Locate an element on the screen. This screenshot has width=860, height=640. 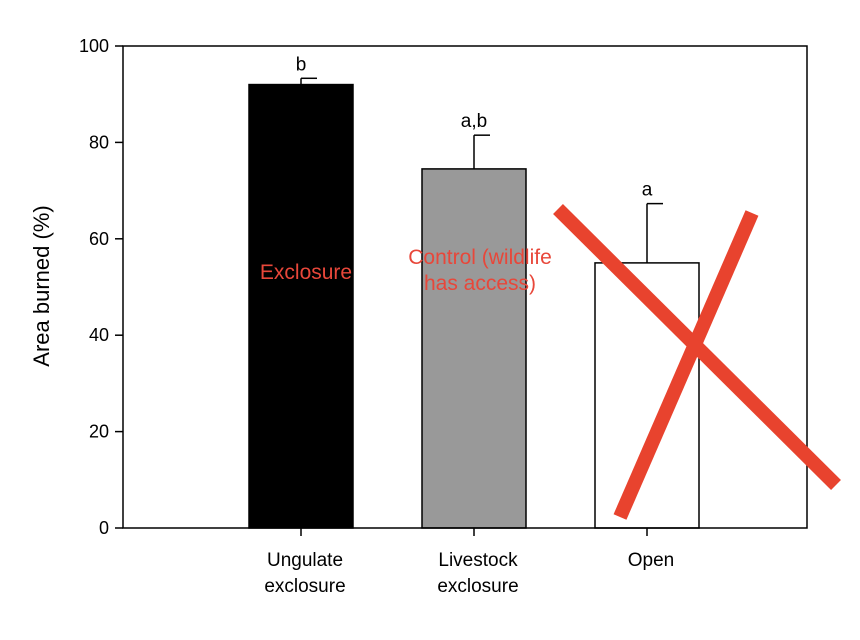
significance-letters: b a,b a is located at coordinates (474, 127).